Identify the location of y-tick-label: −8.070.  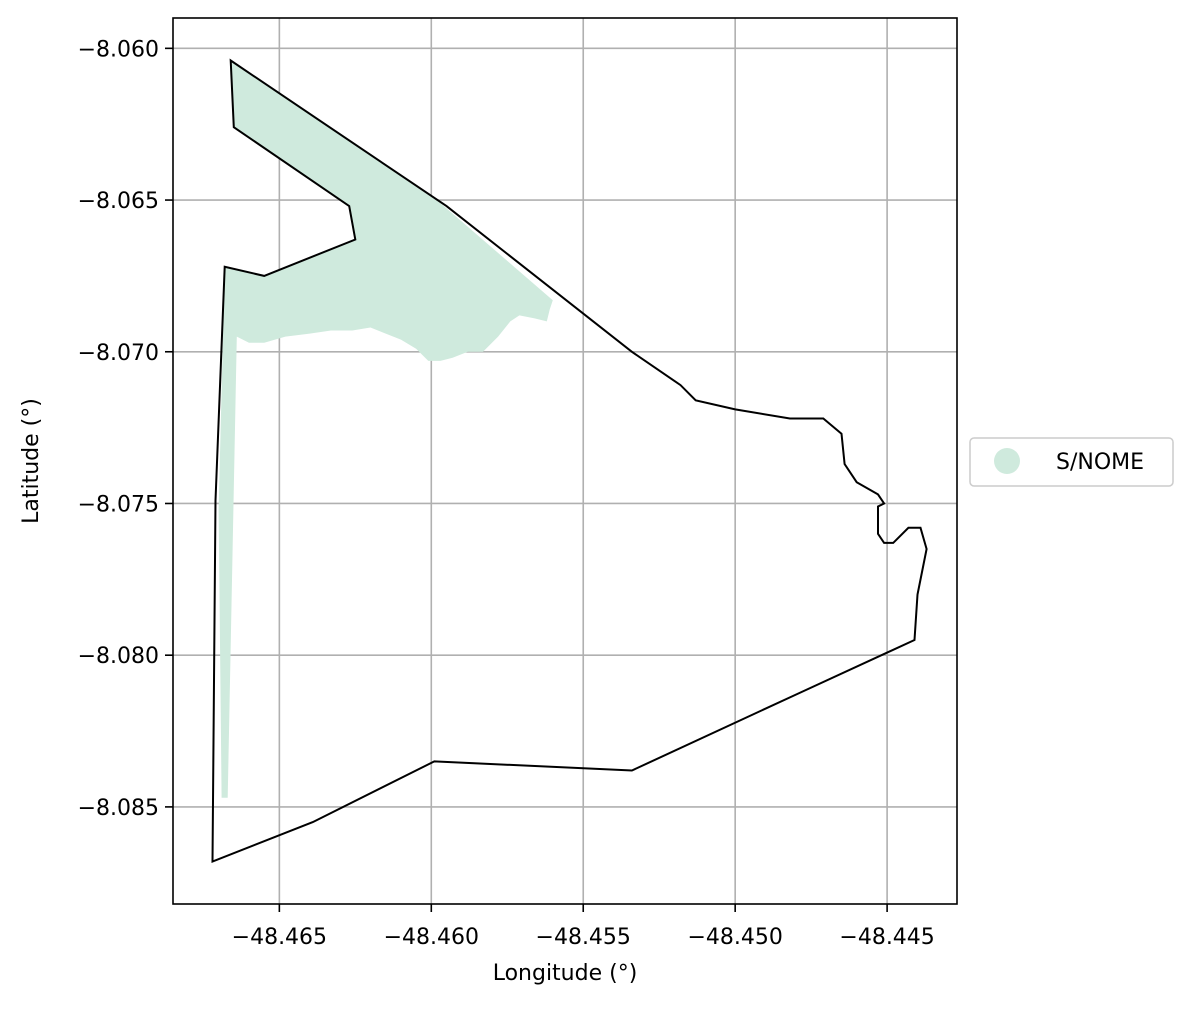
(118, 353).